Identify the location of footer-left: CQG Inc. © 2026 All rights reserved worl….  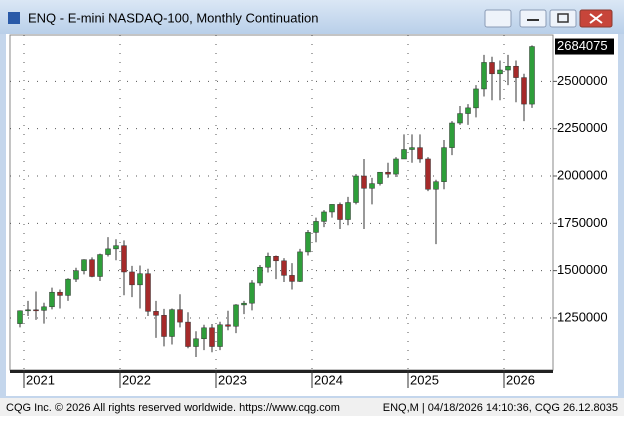
(173, 408).